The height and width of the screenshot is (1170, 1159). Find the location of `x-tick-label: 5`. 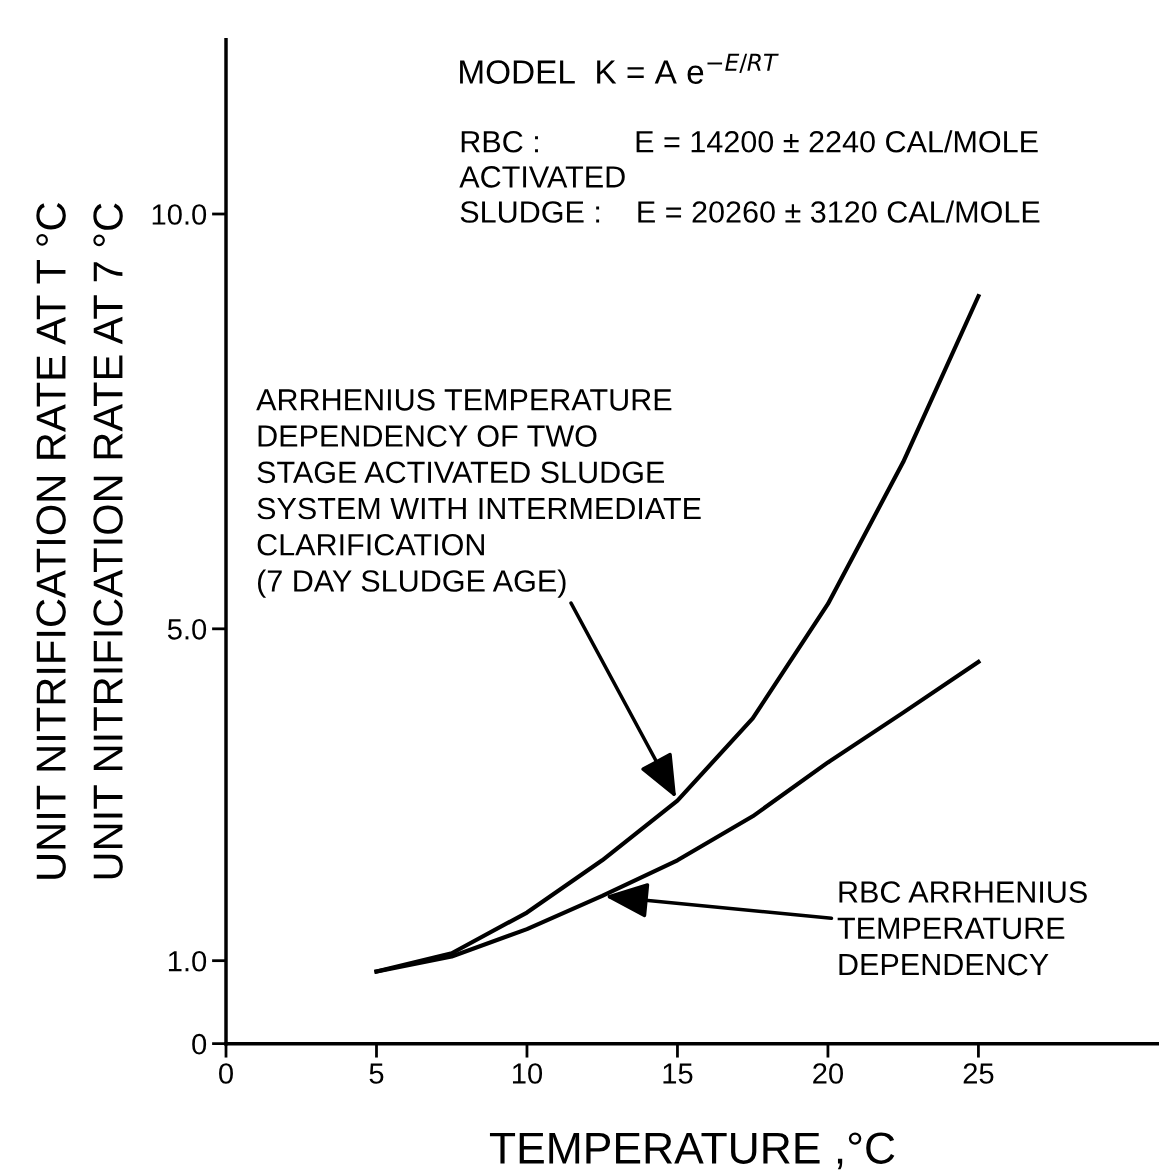

x-tick-label: 5 is located at coordinates (376, 1073).